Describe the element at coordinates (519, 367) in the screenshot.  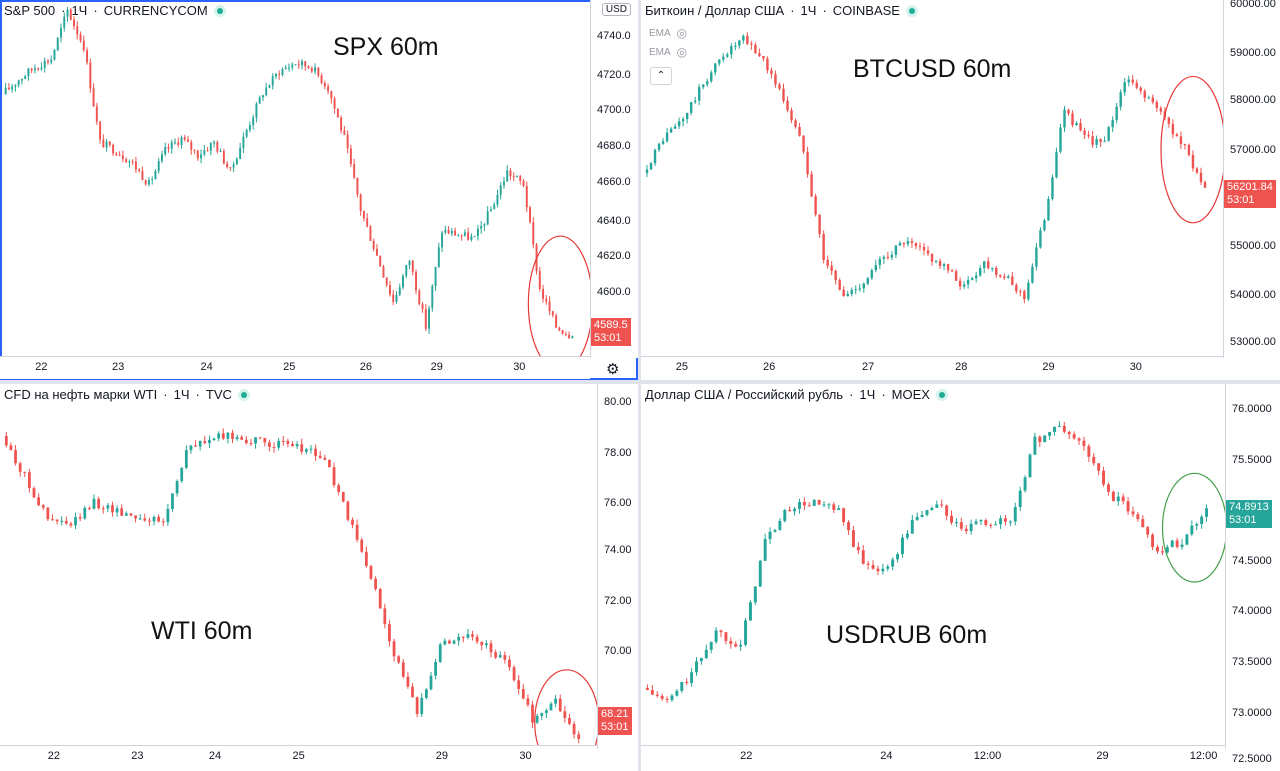
I see `time-tick: 30` at that location.